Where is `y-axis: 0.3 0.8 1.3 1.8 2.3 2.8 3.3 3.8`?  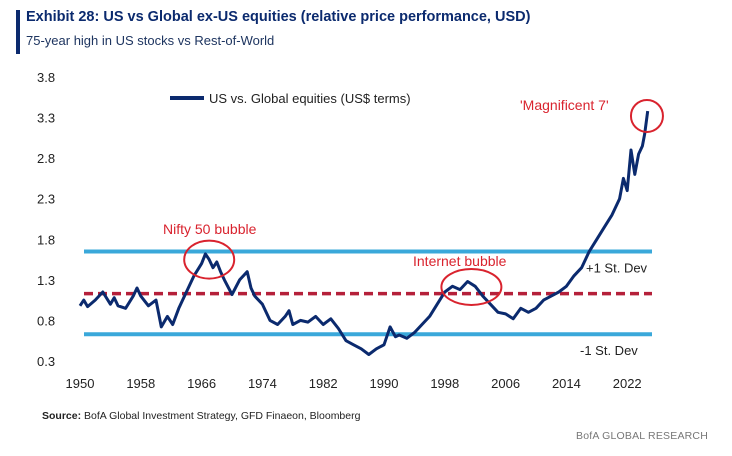
y-axis: 0.3 0.8 1.3 1.8 2.3 2.8 3.3 3.8 is located at coordinates (46, 219).